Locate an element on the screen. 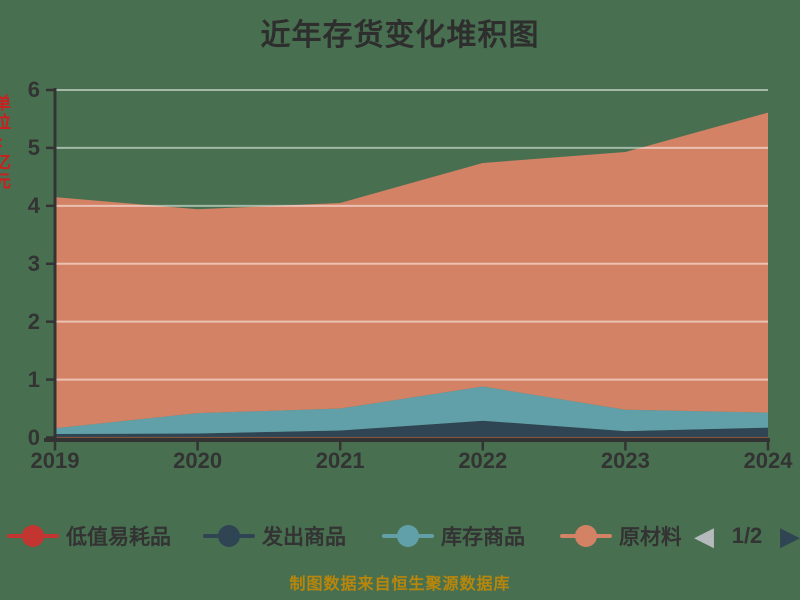 This screenshot has width=800, height=600. legend-item-原材料: 原材料 is located at coordinates (620, 536).